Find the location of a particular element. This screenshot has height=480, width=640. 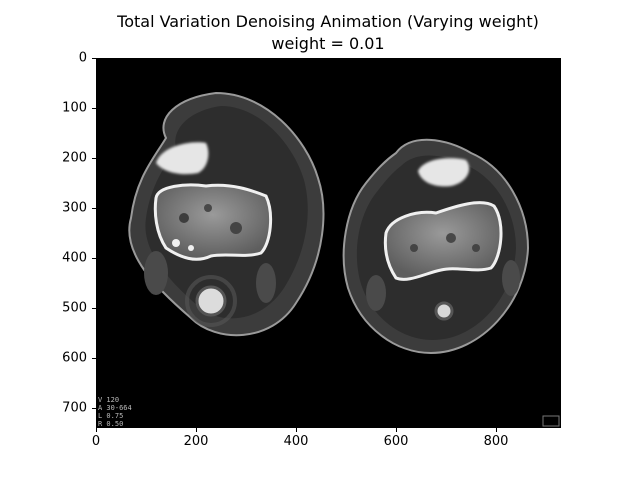

scan-info-line: V 120 is located at coordinates (109, 400).